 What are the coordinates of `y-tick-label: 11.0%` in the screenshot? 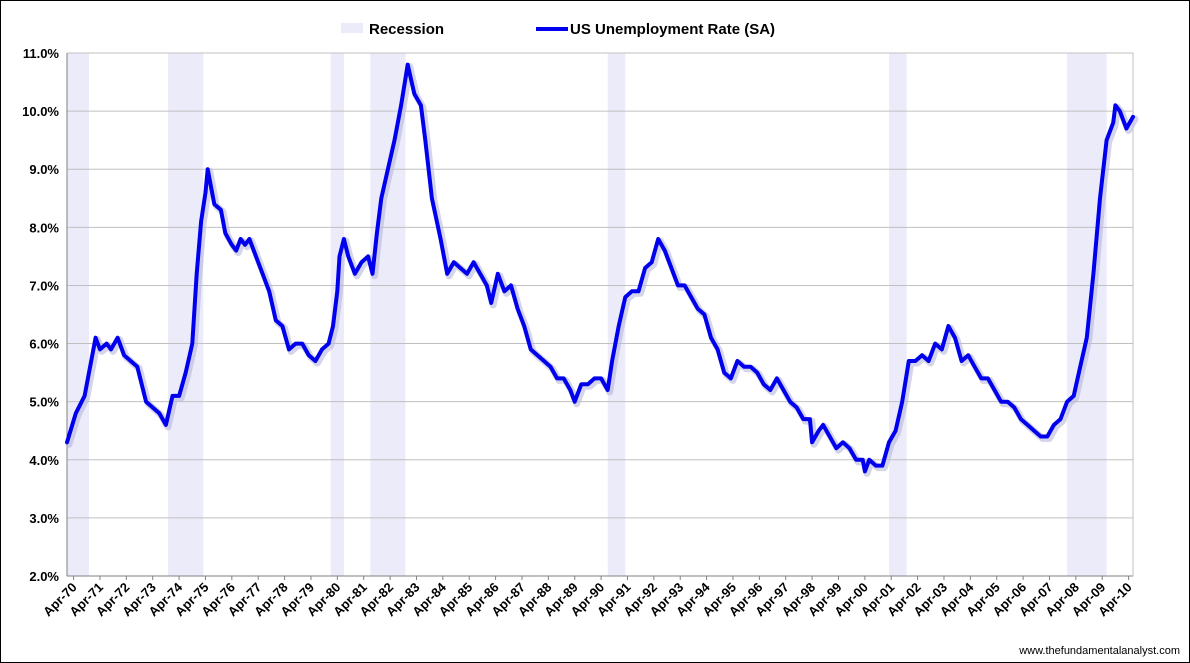 It's located at (41, 53).